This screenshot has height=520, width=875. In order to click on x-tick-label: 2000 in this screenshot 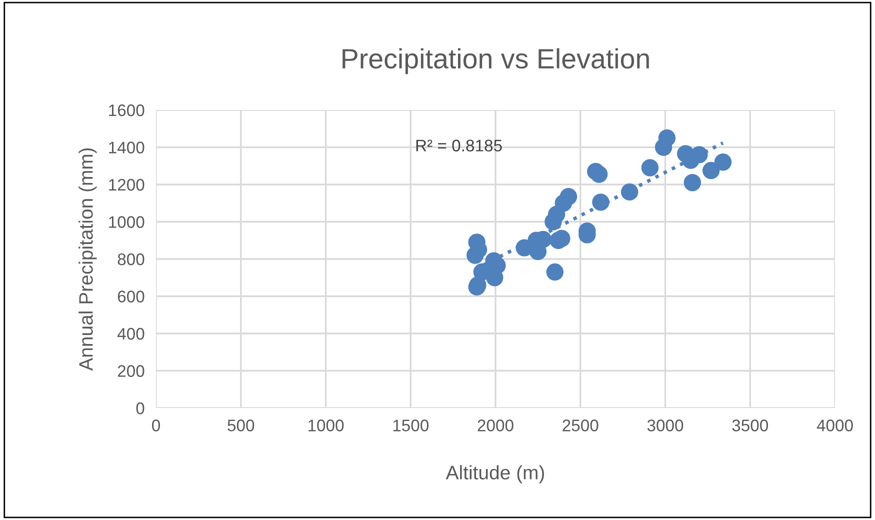, I will do `click(496, 426)`.